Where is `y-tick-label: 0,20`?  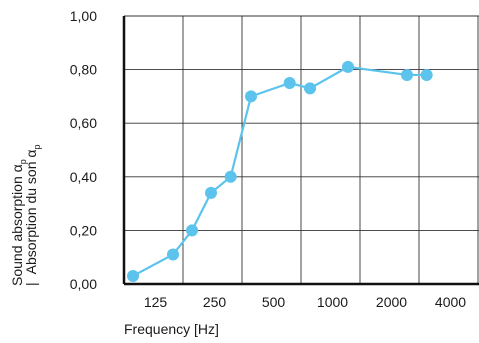 y-tick-label: 0,20 is located at coordinates (83, 230).